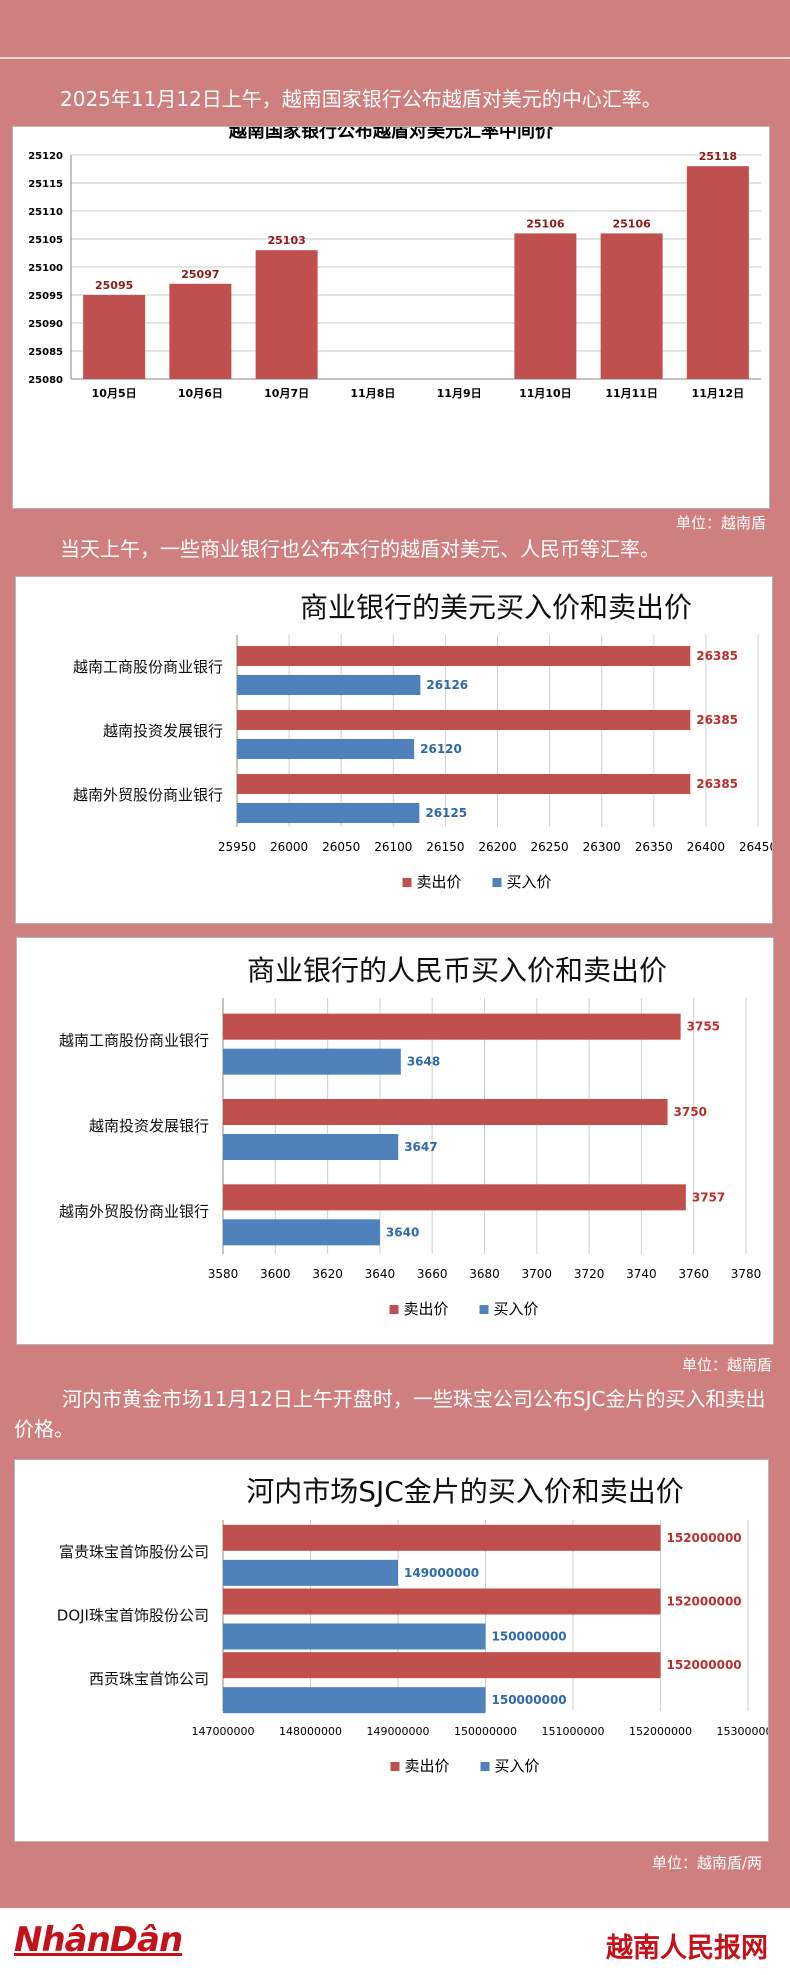 Image resolution: width=790 pixels, height=1975 pixels. What do you see at coordinates (310, 1731) in the screenshot?
I see `x-tick-label: 148000000` at bounding box center [310, 1731].